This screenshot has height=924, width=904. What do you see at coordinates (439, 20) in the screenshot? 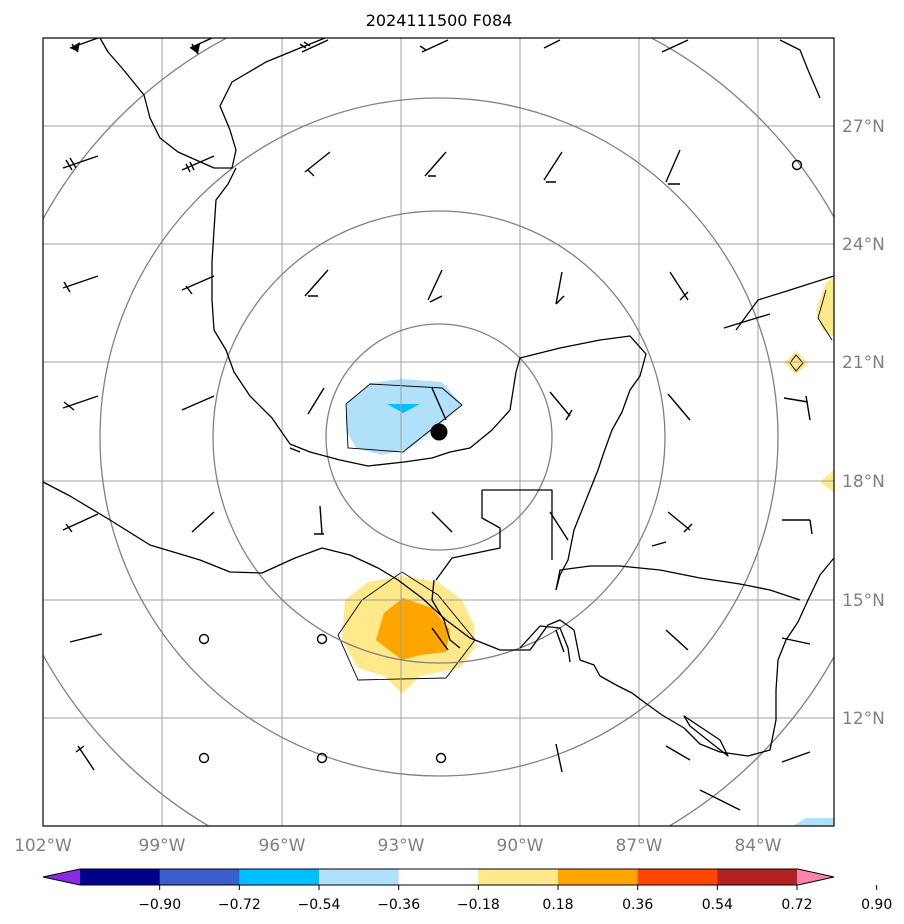
I see `map-title: 2024111500 F084` at bounding box center [439, 20].